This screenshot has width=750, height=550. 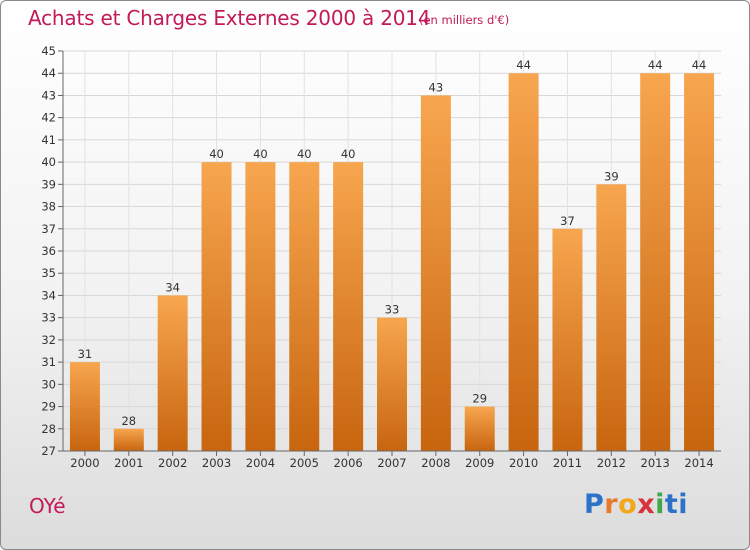 I want to click on x-tick-label: 2010, so click(x=523, y=463).